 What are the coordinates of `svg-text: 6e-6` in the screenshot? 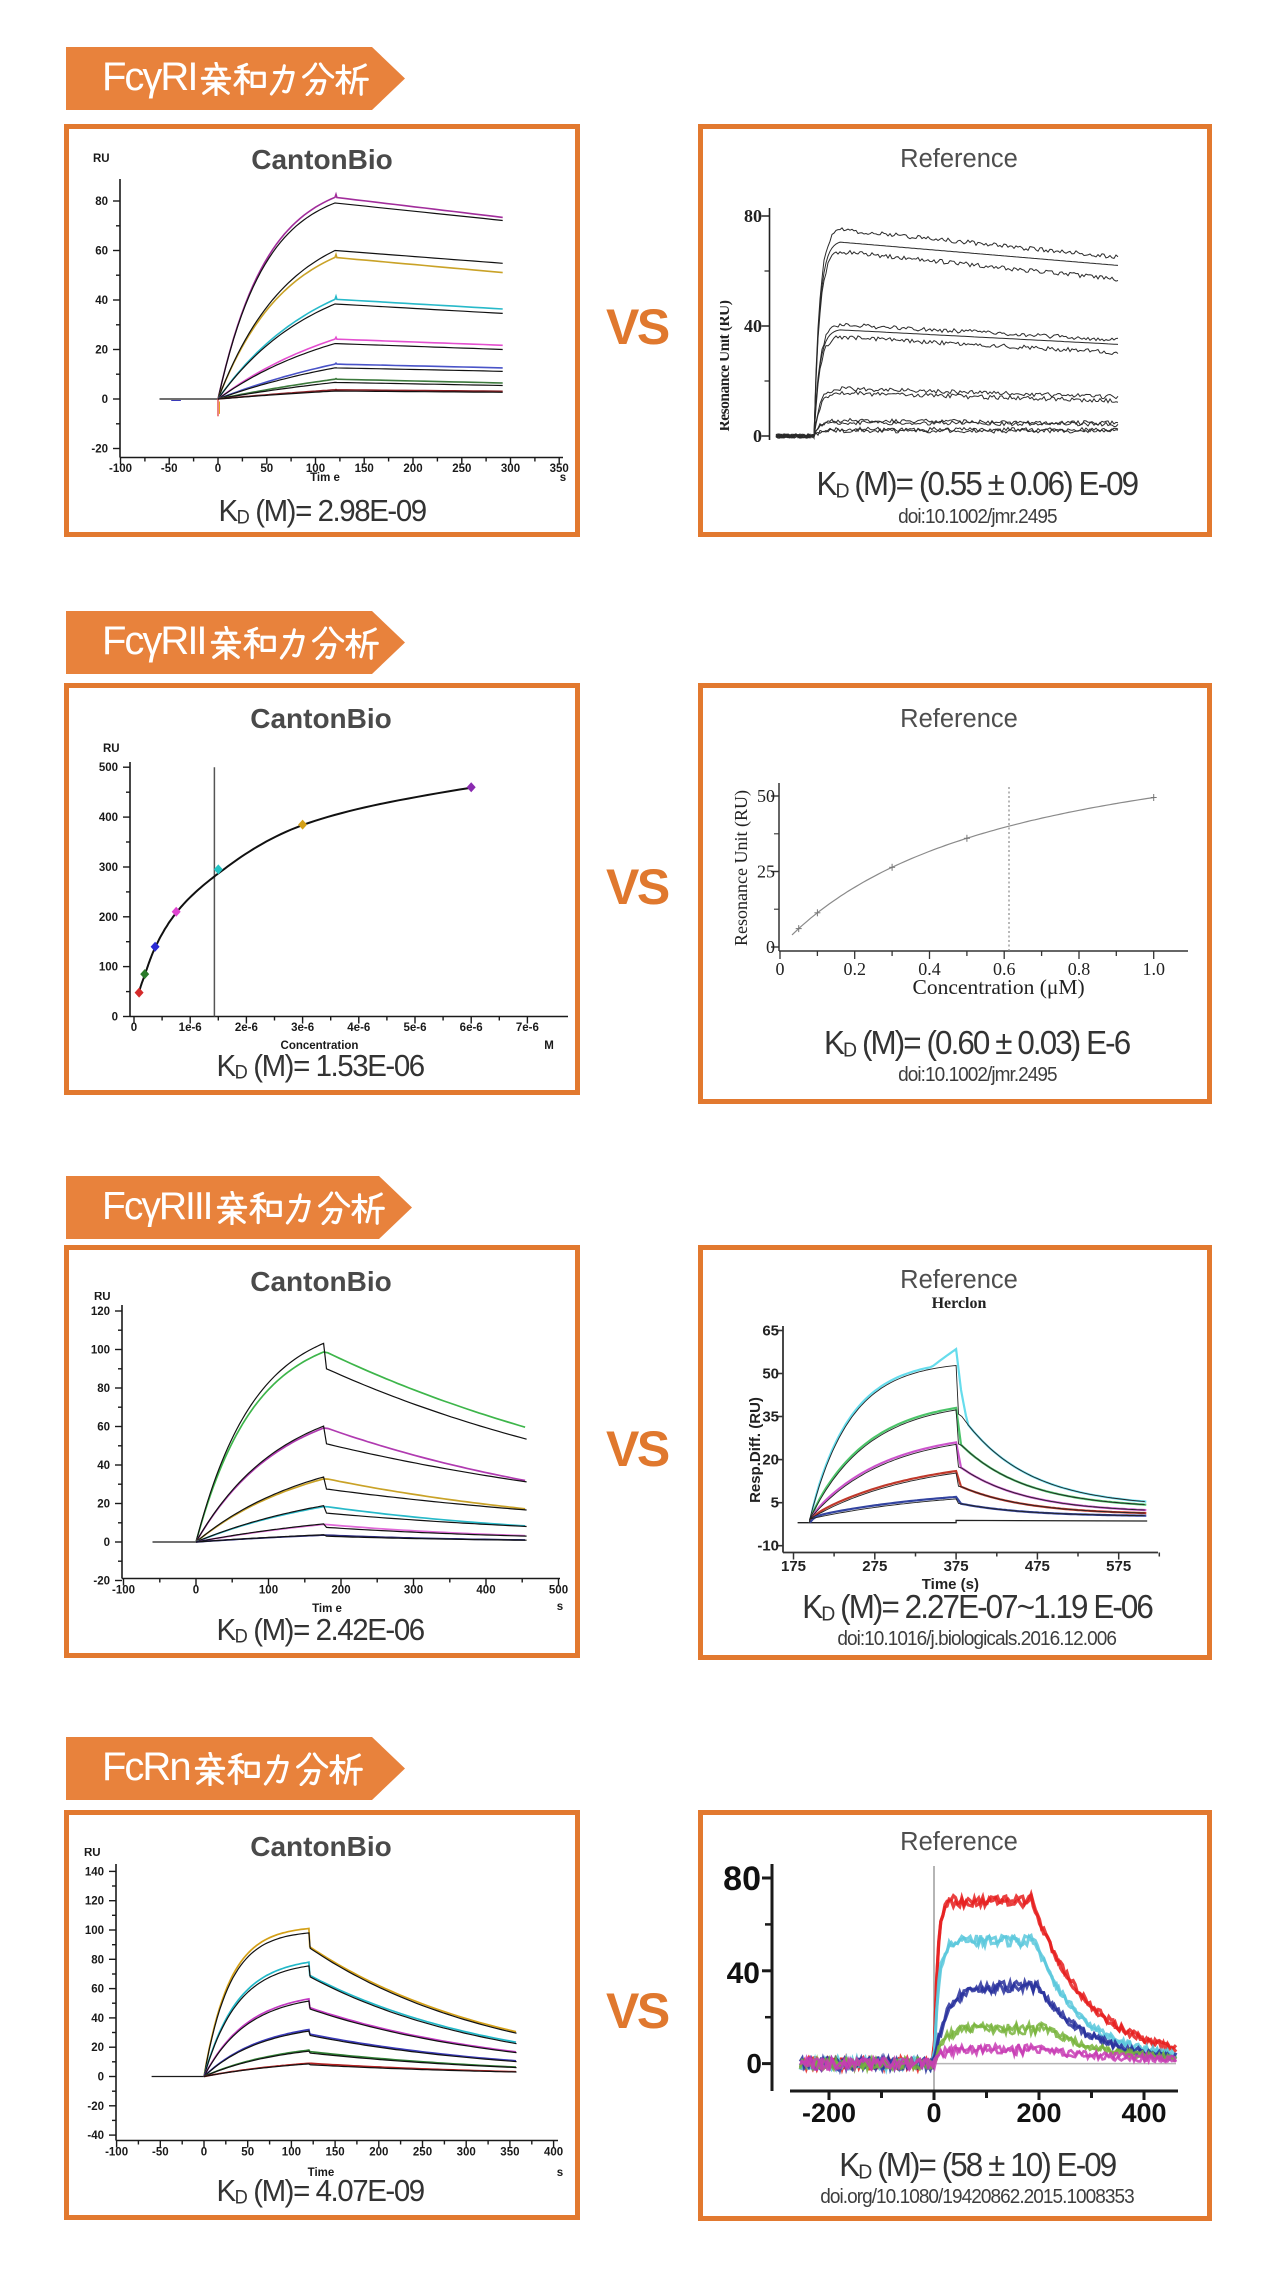 It's located at (471, 1028).